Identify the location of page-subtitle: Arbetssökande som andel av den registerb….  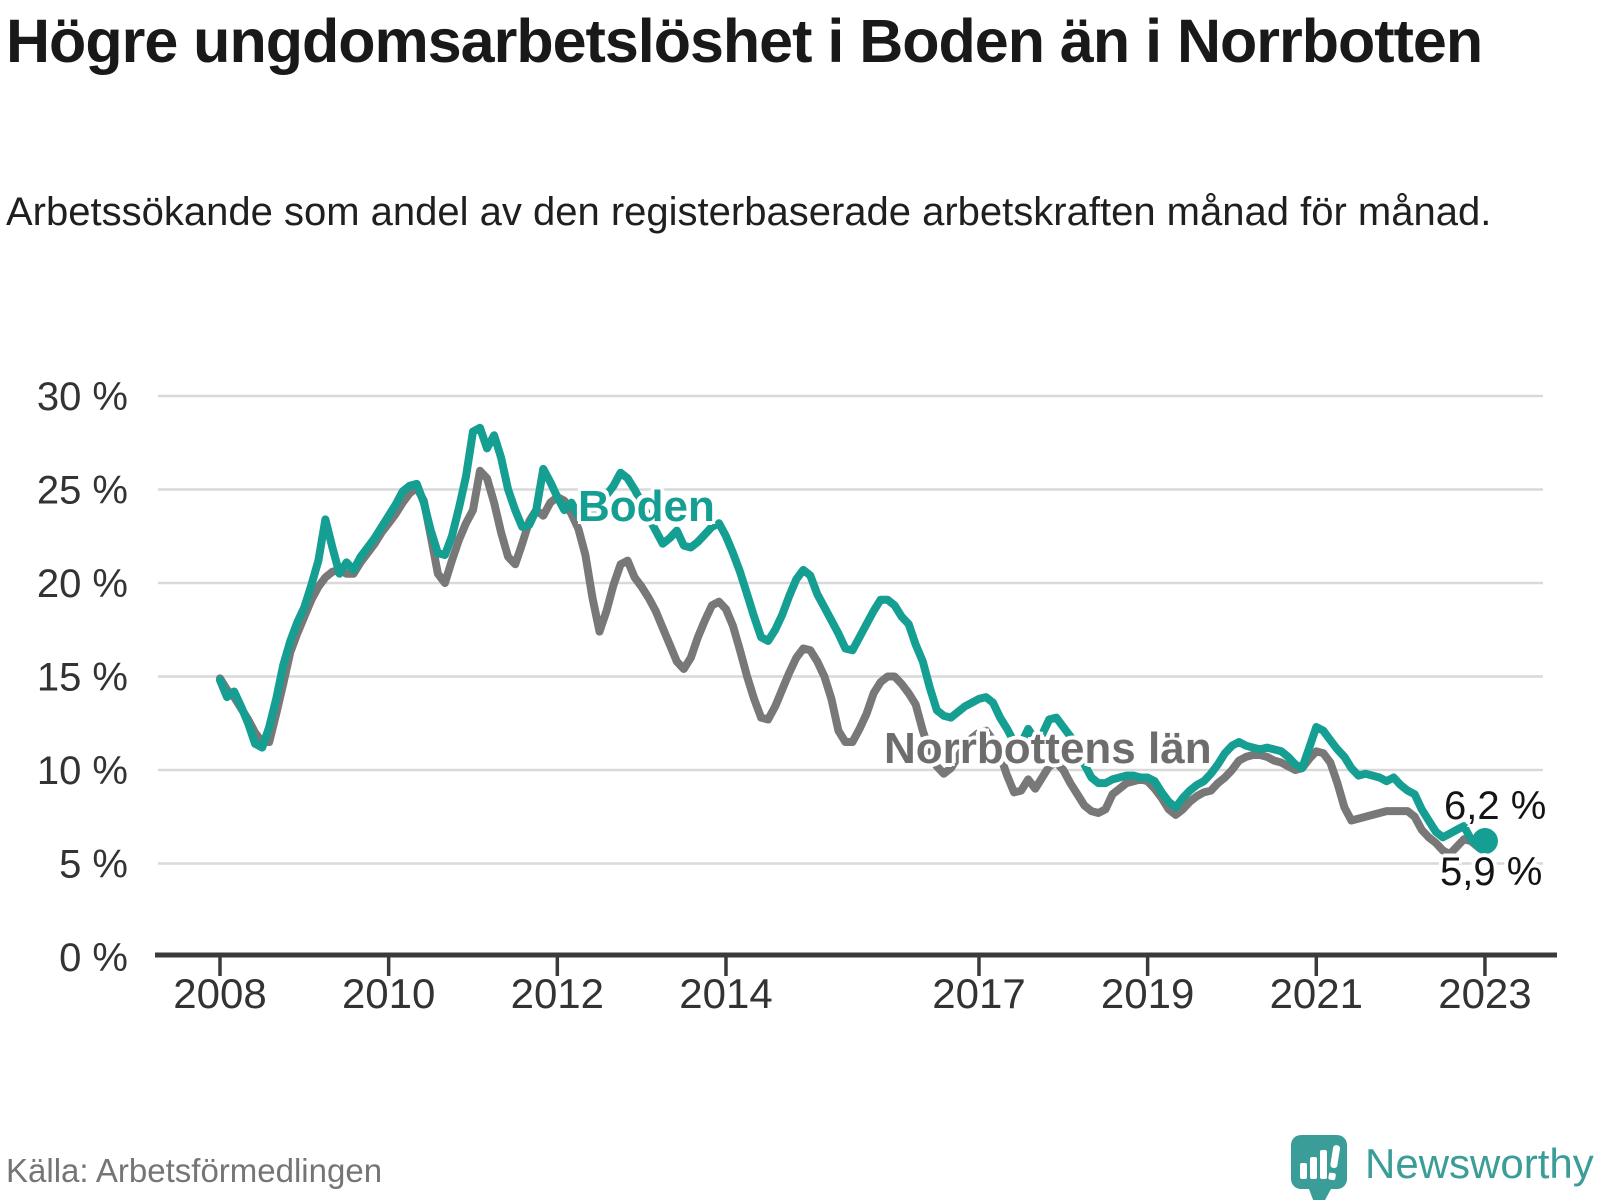
(749, 212).